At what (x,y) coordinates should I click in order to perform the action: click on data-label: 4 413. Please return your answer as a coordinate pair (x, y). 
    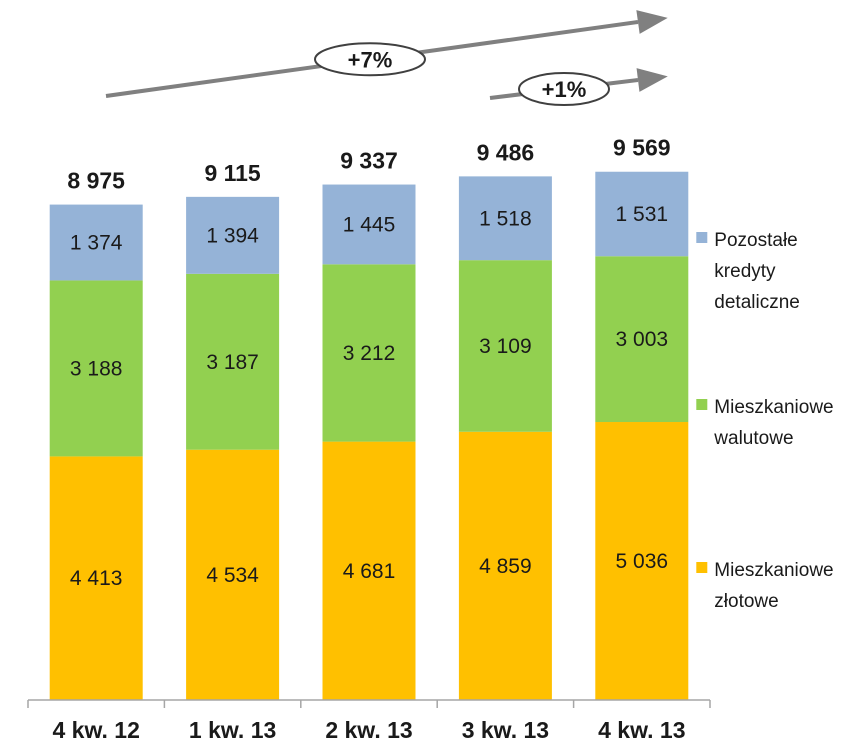
    Looking at the image, I should click on (96, 578).